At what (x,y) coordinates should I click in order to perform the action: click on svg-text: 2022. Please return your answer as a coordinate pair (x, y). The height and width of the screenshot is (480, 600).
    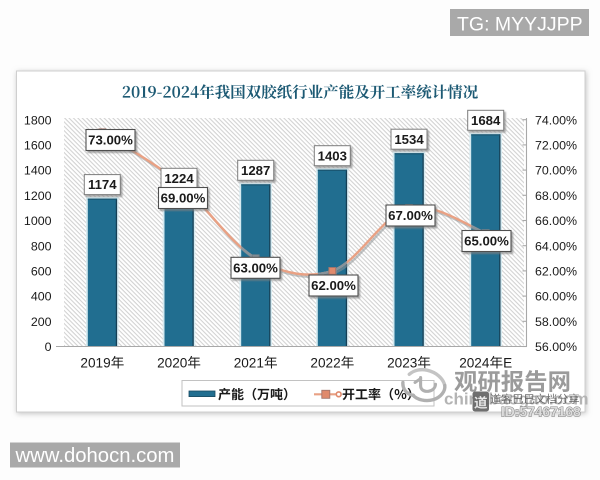
    Looking at the image, I should click on (325, 362).